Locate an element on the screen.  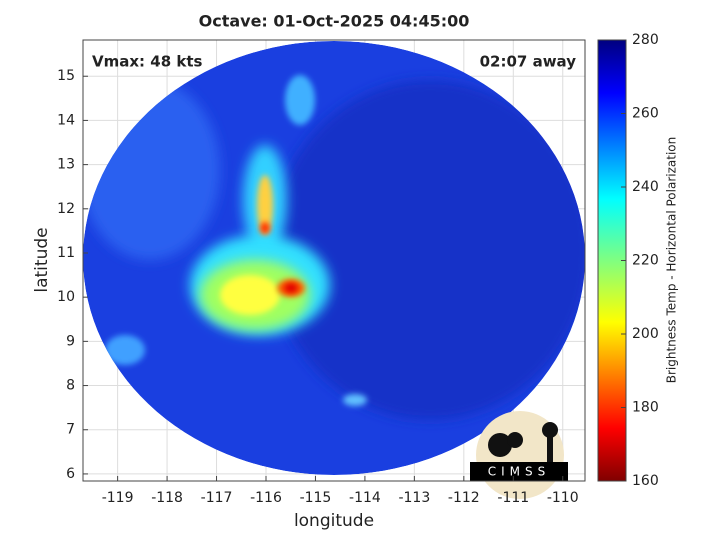
colorbar-tick-label: 160 is located at coordinates (645, 481).